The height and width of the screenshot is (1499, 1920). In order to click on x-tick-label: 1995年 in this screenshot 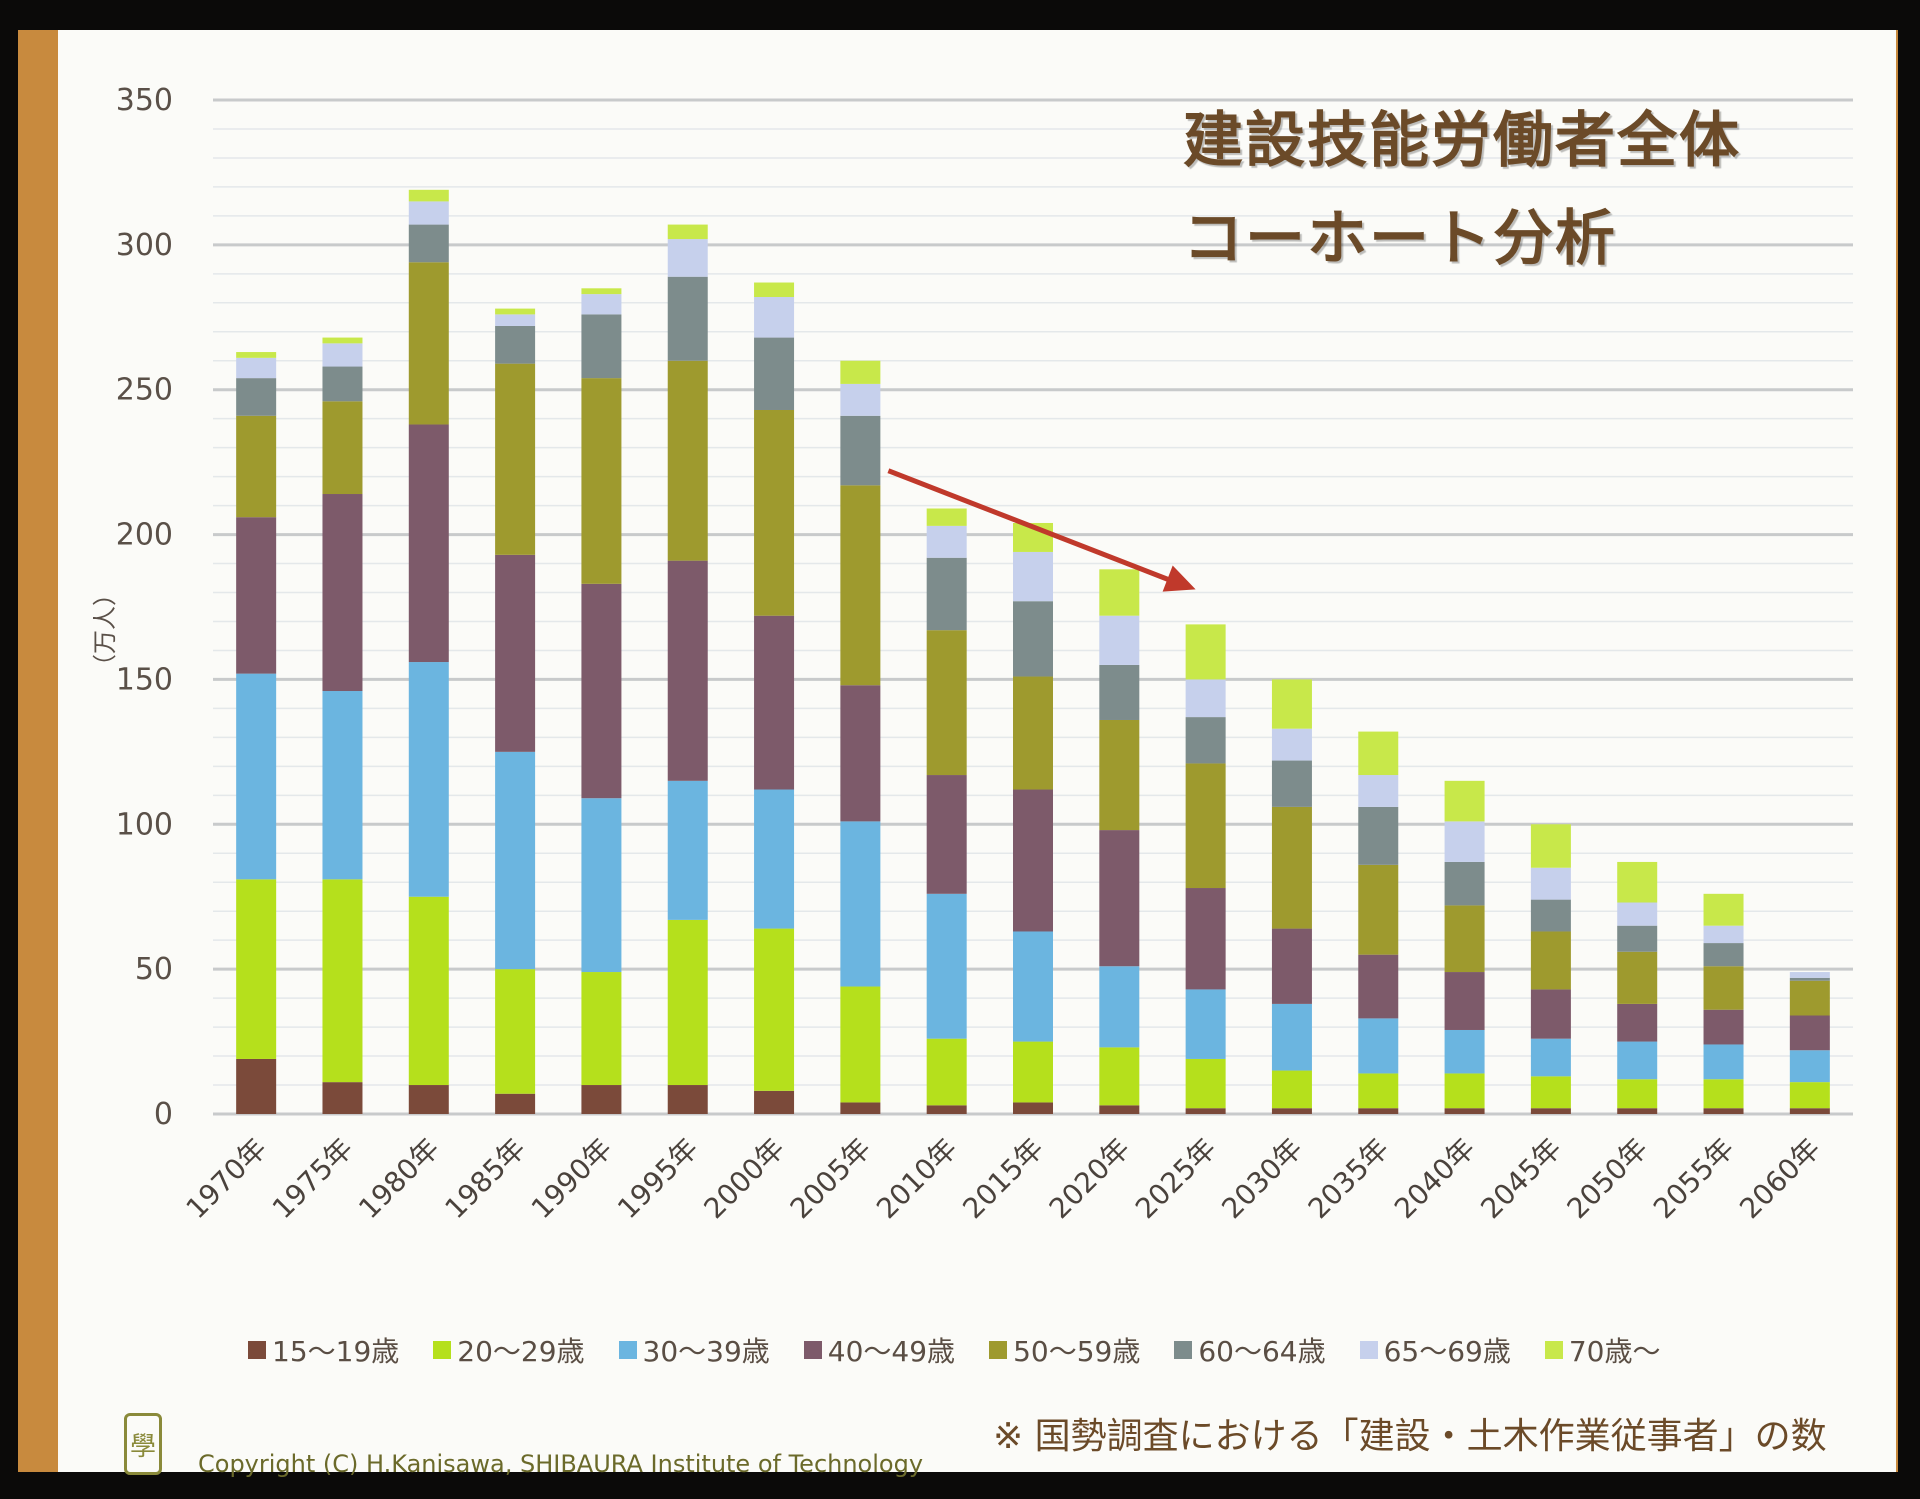, I will do `click(658, 1179)`.